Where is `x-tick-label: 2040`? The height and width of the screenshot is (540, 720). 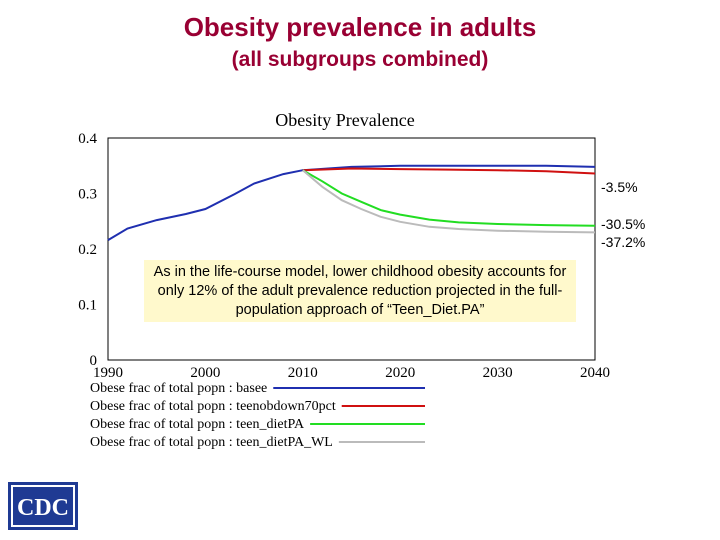
x-tick-label: 2040 is located at coordinates (595, 373).